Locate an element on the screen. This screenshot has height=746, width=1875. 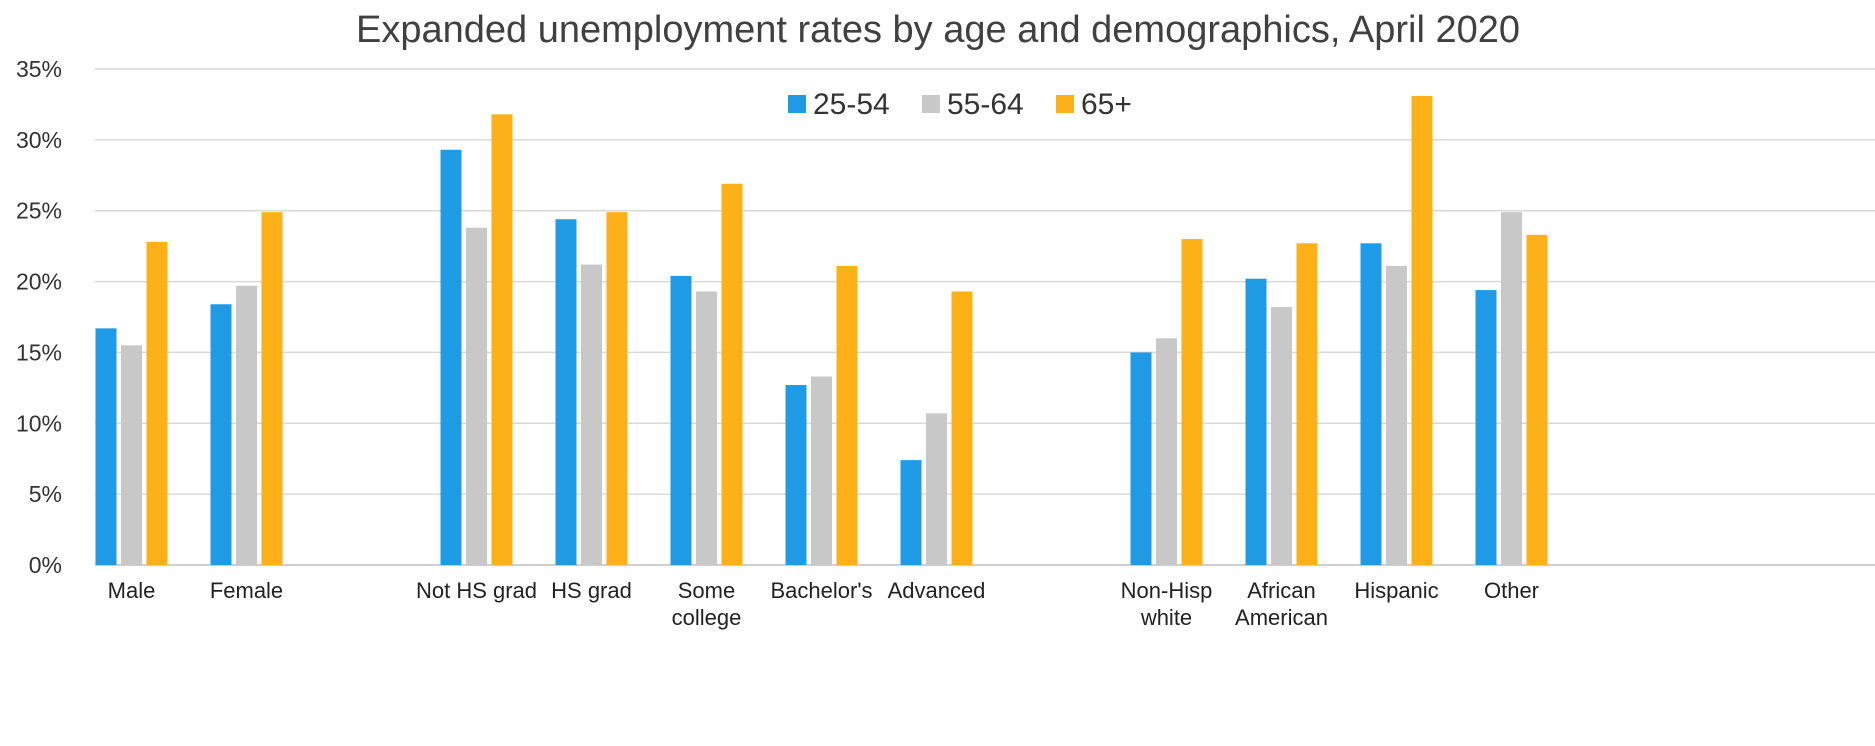
x-tick-label: HS grad is located at coordinates (591, 590).